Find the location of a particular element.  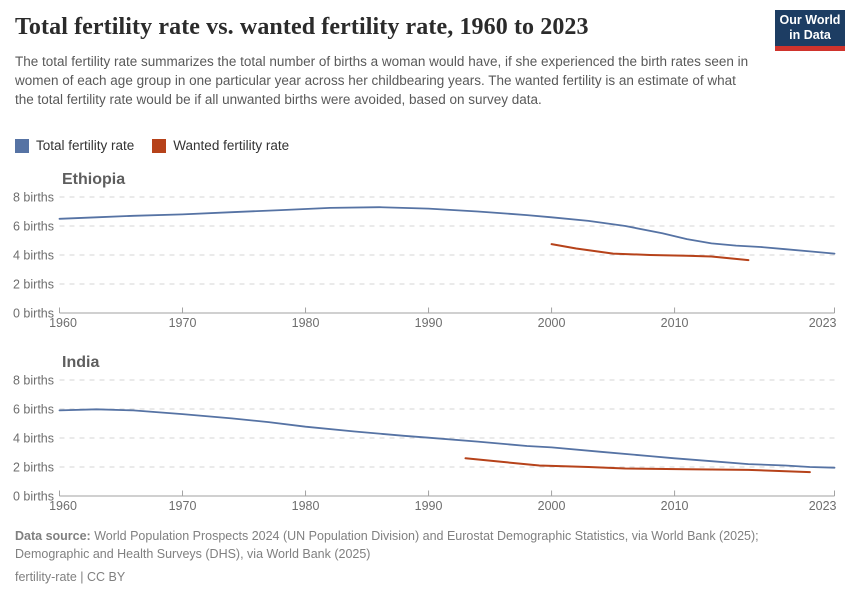

facet-title: India is located at coordinates (80, 362).